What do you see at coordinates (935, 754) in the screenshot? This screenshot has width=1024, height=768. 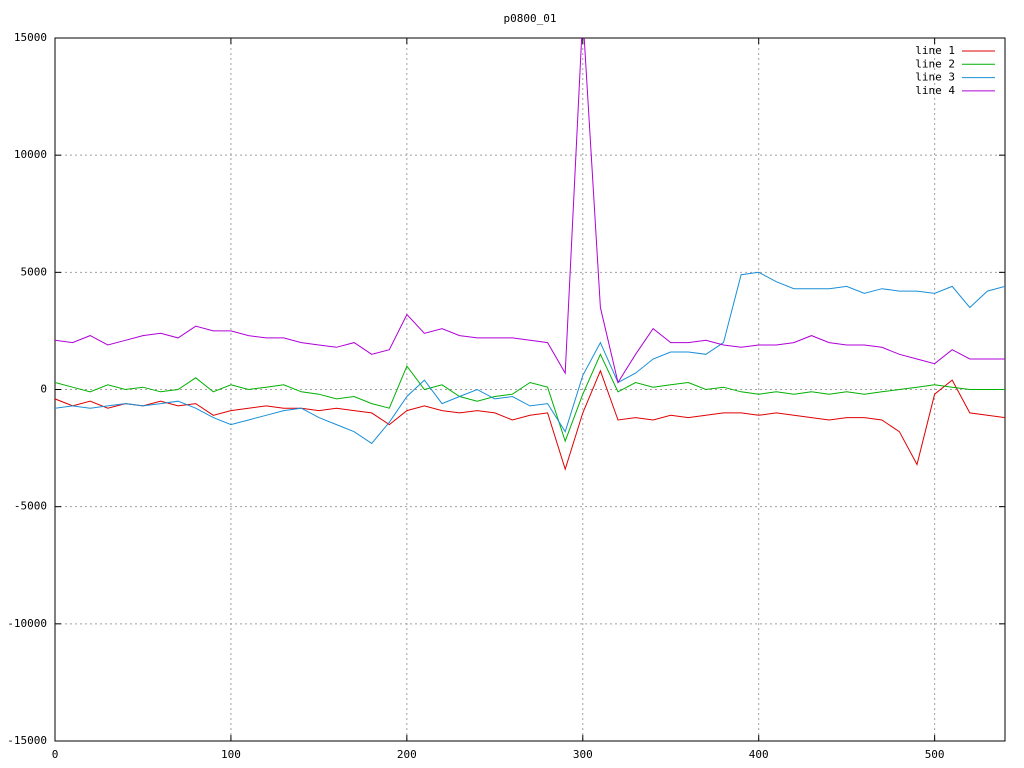 I see `x-tick-label: 500` at bounding box center [935, 754].